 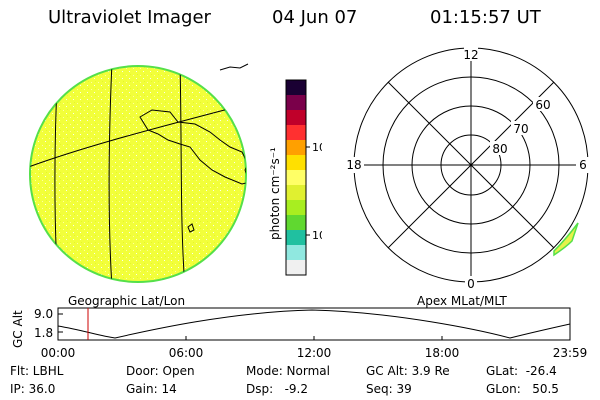 I want to click on altitude-tick-low: 1.8, so click(x=43, y=333).